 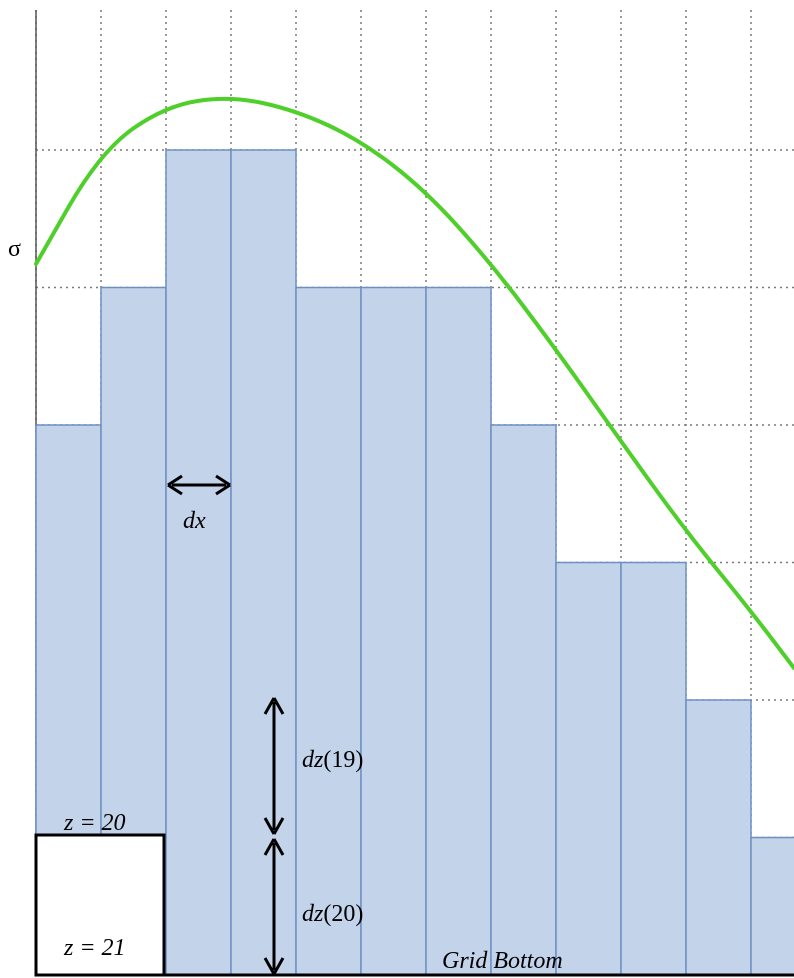 What do you see at coordinates (343, 914) in the screenshot?
I see `dz20-index: (20)` at bounding box center [343, 914].